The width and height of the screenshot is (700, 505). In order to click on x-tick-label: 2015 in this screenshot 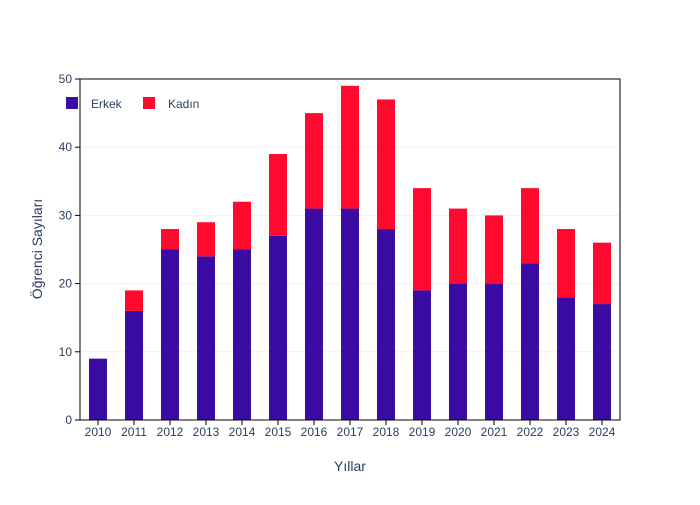, I will do `click(278, 432)`.